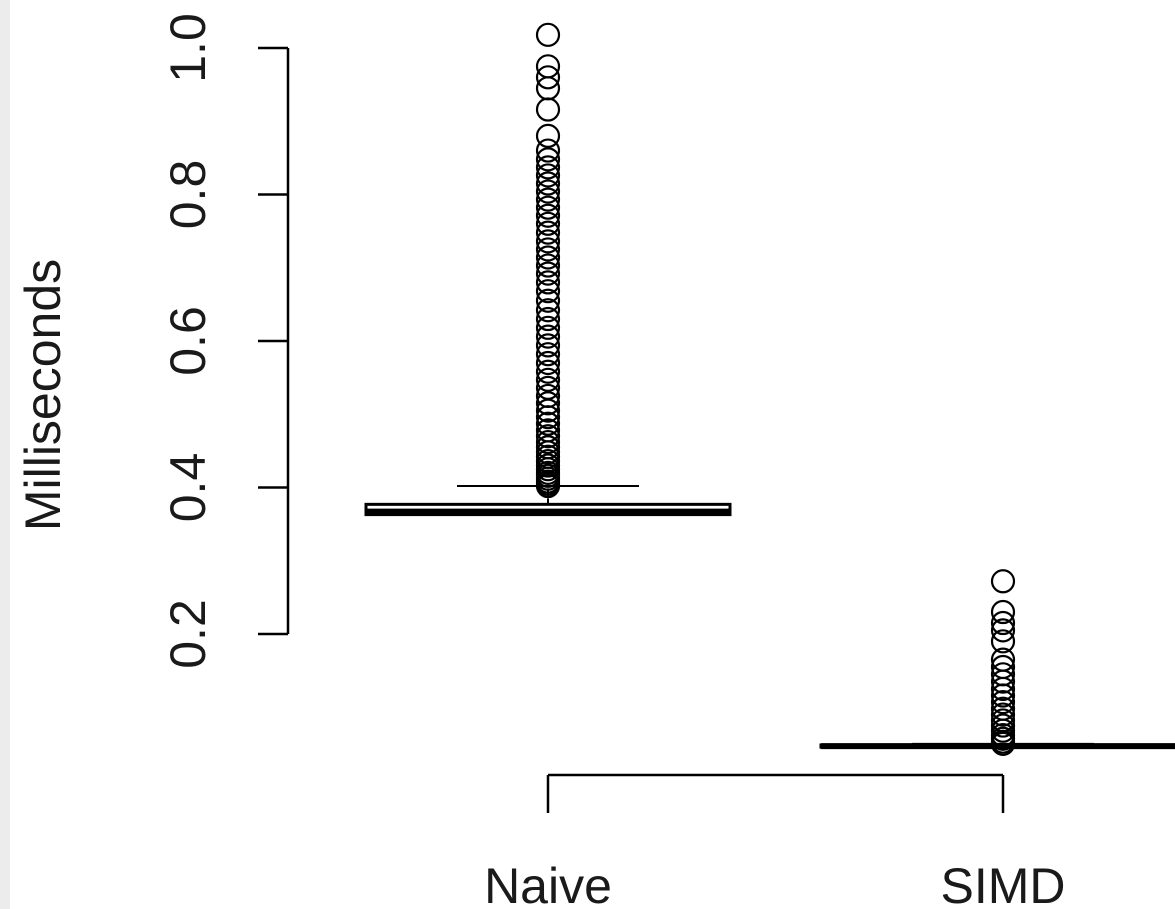  What do you see at coordinates (225, 341) in the screenshot?
I see `y-axis: 0.2 0.4 0.6 0.8 1.0` at bounding box center [225, 341].